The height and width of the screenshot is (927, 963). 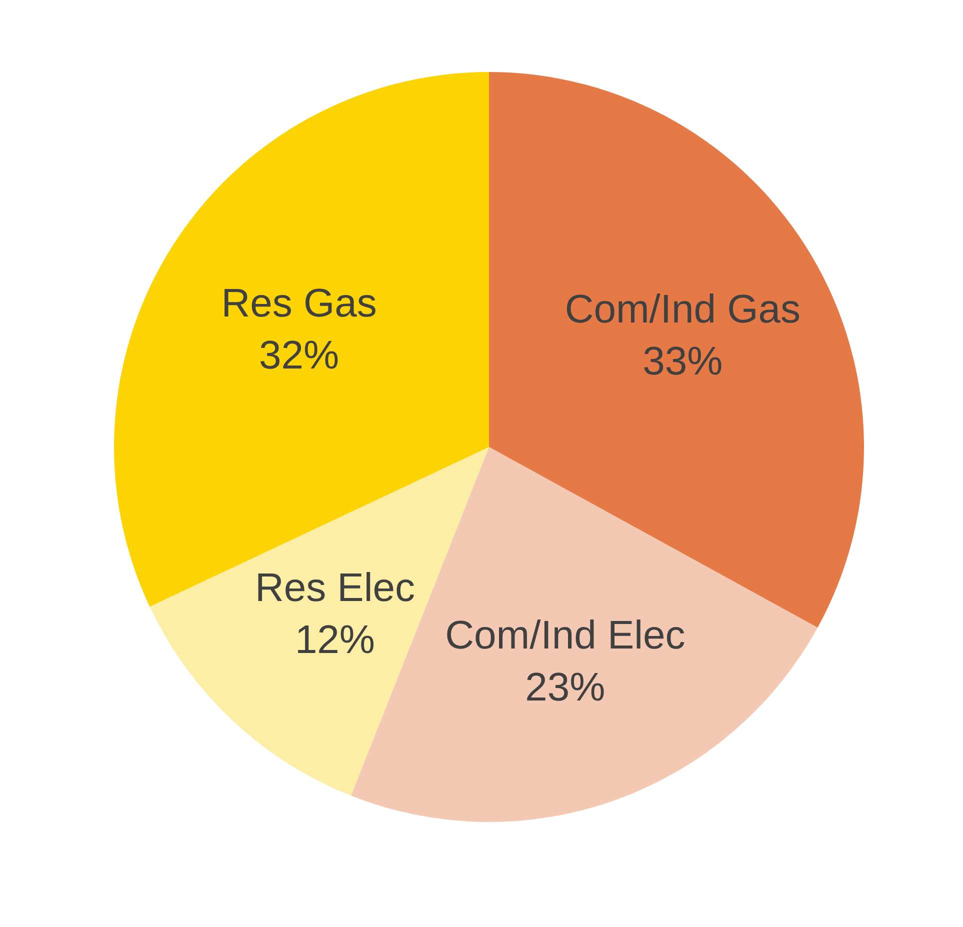 I want to click on slice-label: Res Gas, so click(x=299, y=303).